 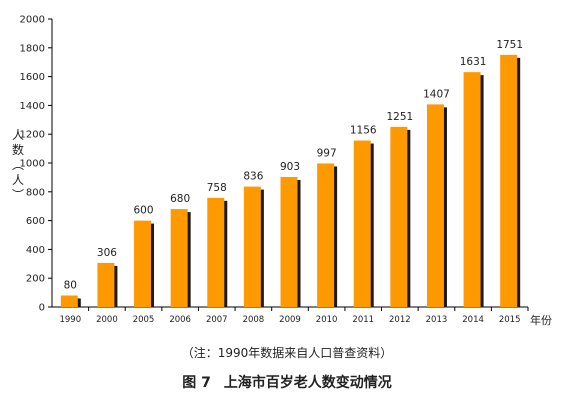 I want to click on bar-value-label: 997, so click(x=327, y=153).